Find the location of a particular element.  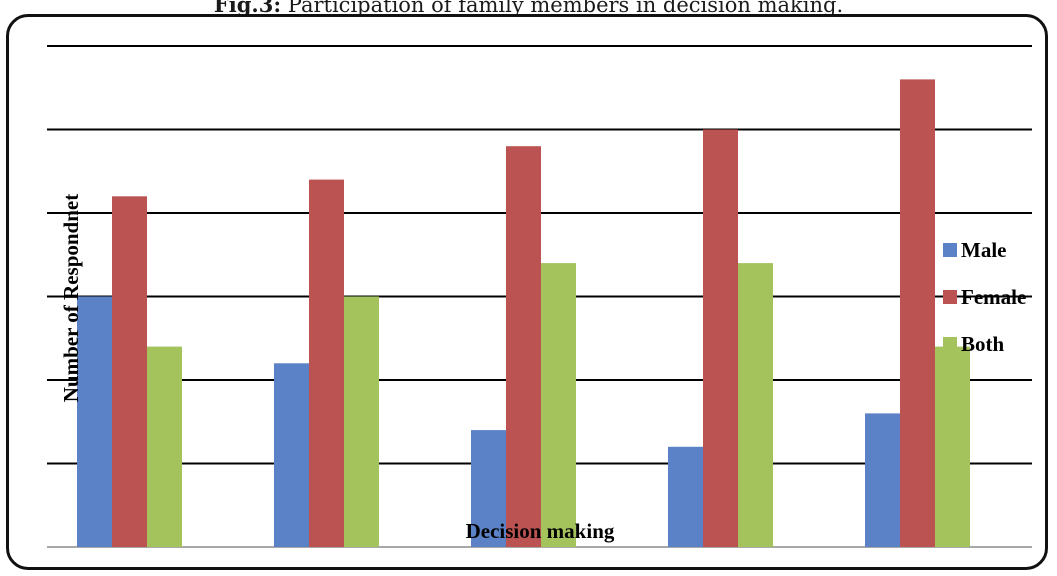

x-axis-title: Decision making is located at coordinates (540, 531).